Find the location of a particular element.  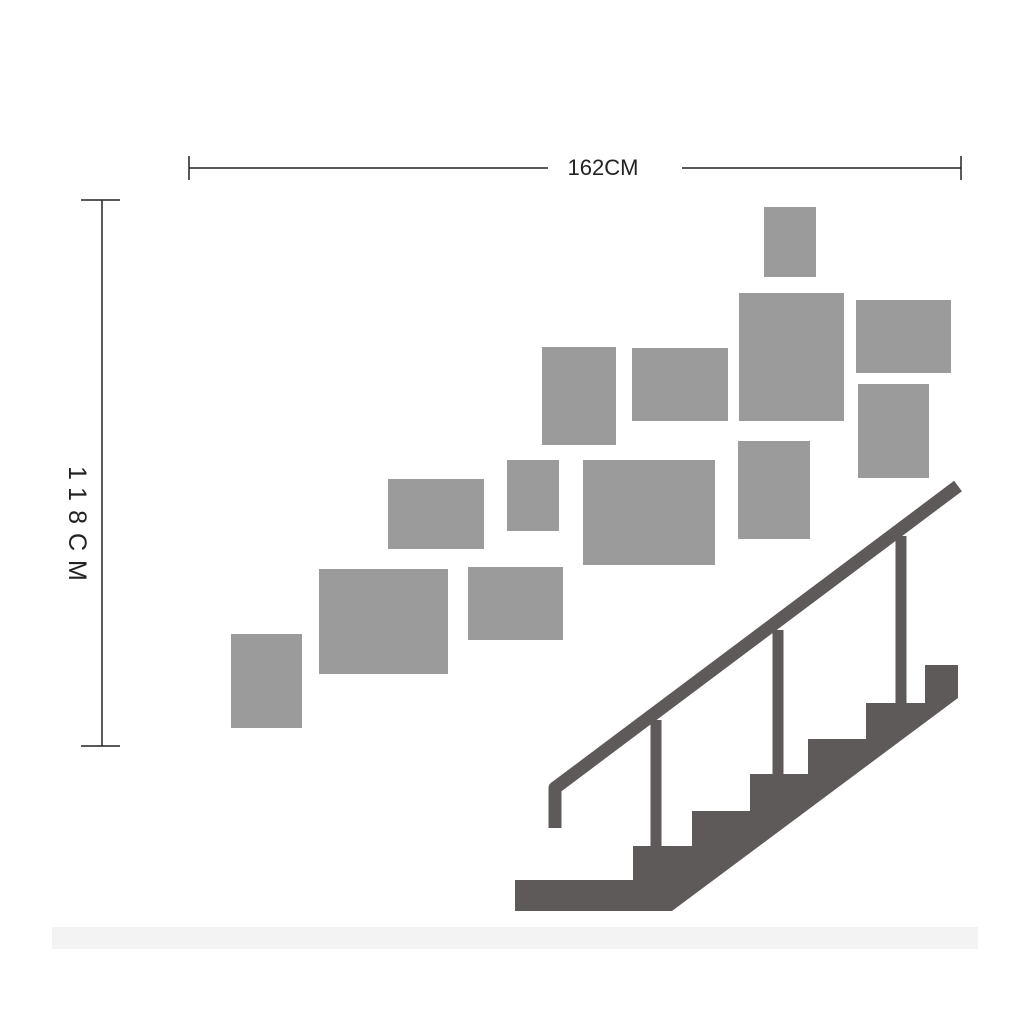

width-dimension is located at coordinates (575, 168).